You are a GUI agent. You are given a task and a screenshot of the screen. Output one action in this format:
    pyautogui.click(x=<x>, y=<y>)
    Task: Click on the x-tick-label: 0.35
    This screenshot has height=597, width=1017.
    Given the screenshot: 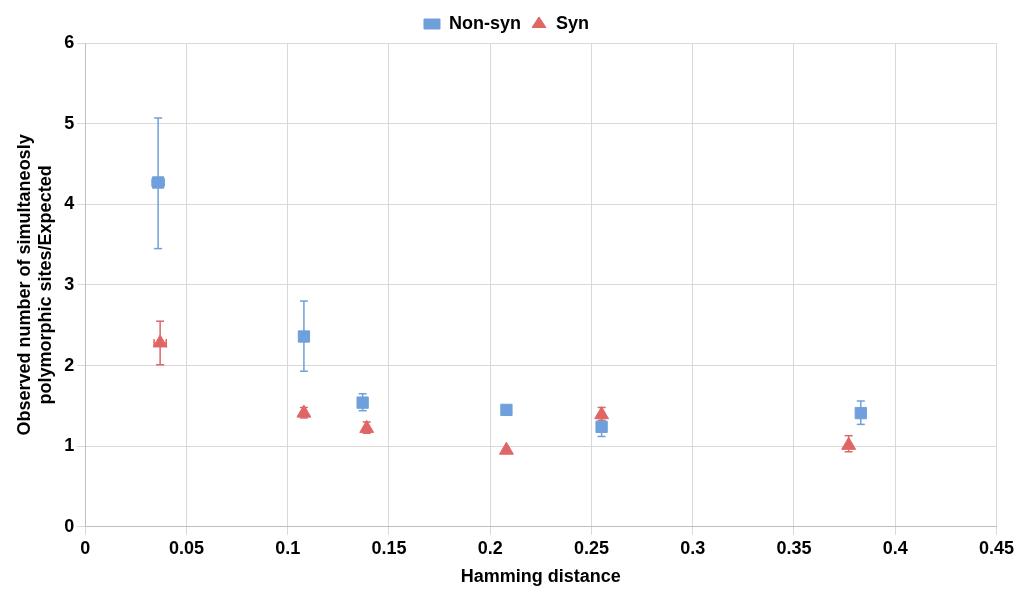 What is the action you would take?
    pyautogui.click(x=794, y=547)
    